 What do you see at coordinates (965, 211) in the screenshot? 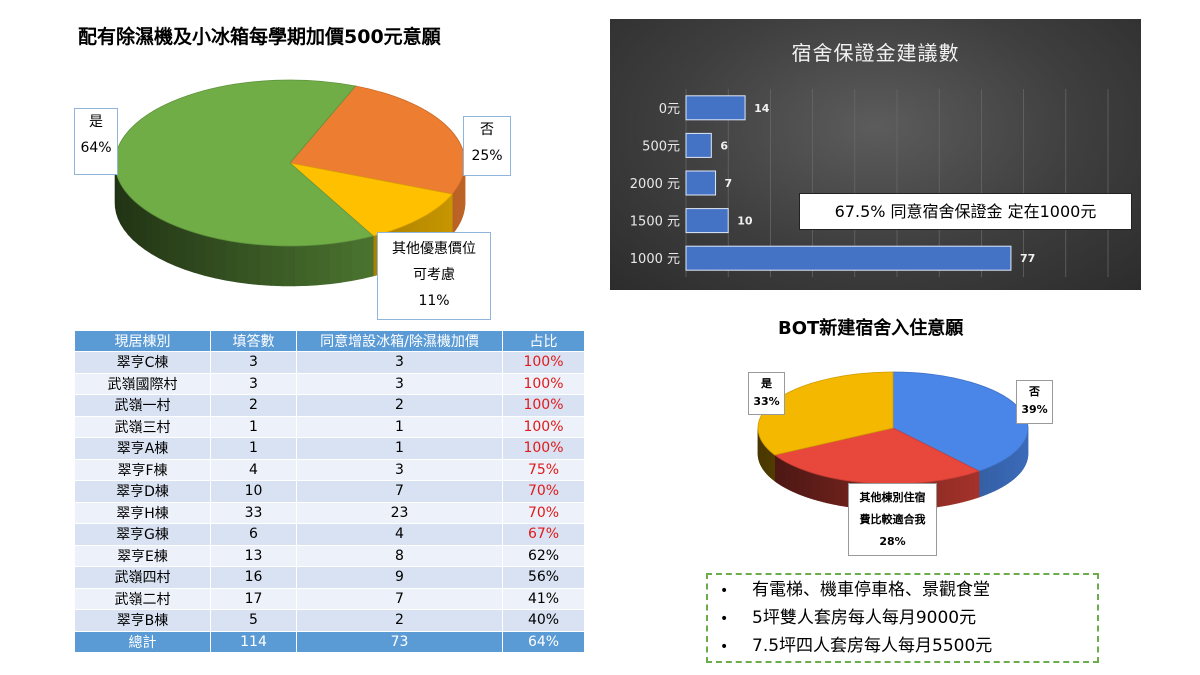
I see `bar-chart-annotation: 67.5% 同意宿舍保證金 定在1000元` at bounding box center [965, 211].